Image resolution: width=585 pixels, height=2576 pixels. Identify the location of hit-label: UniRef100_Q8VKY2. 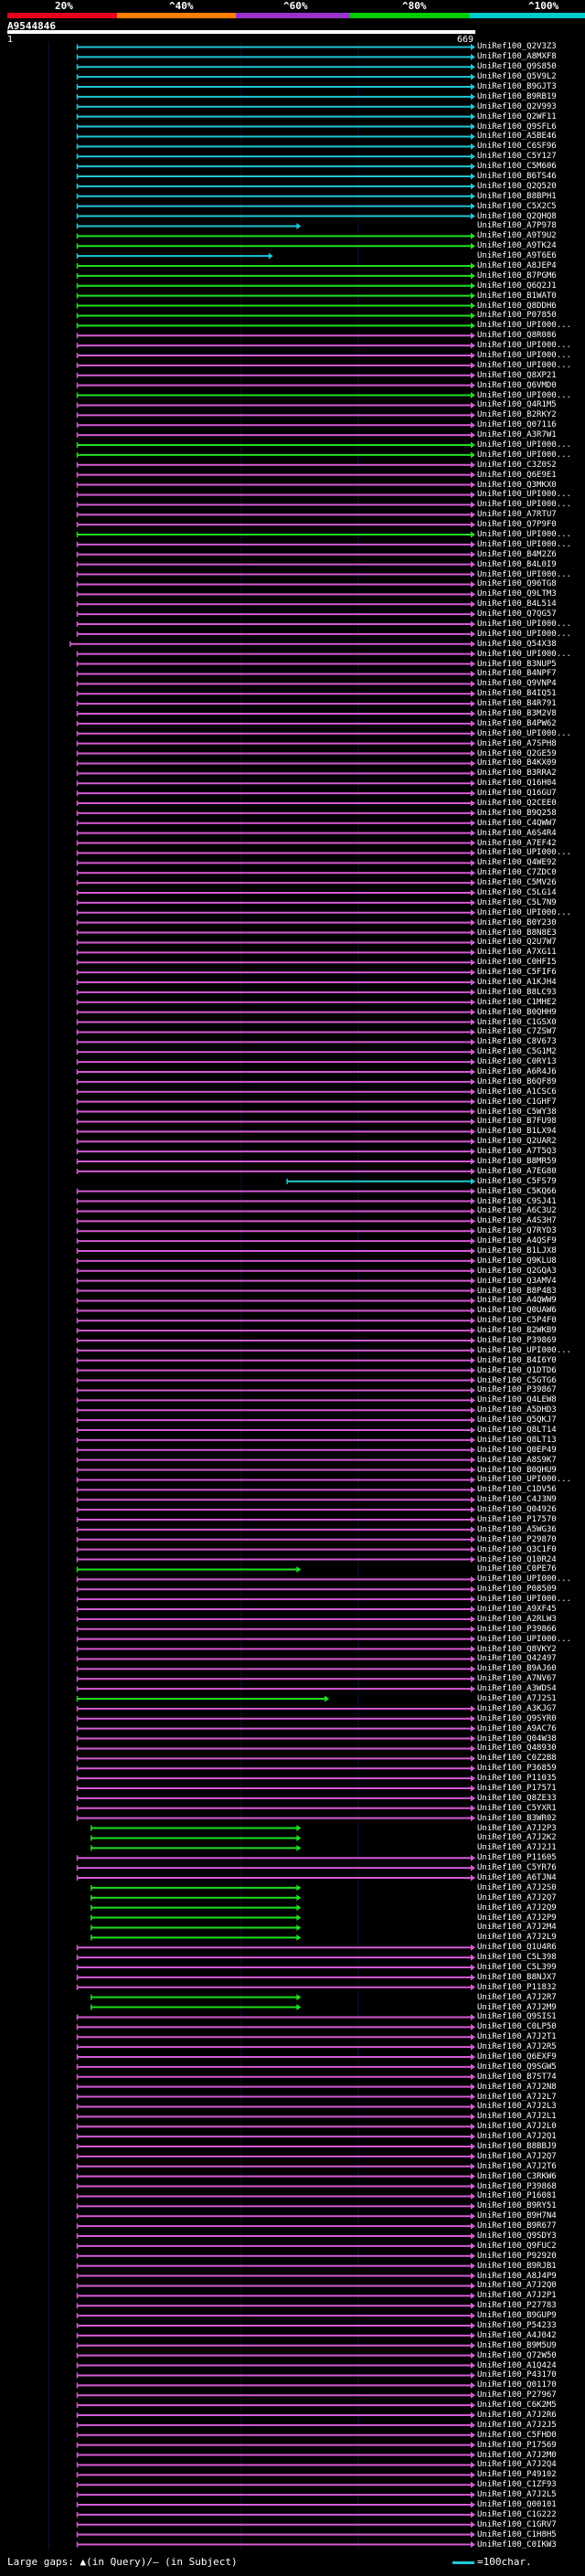
(517, 1649).